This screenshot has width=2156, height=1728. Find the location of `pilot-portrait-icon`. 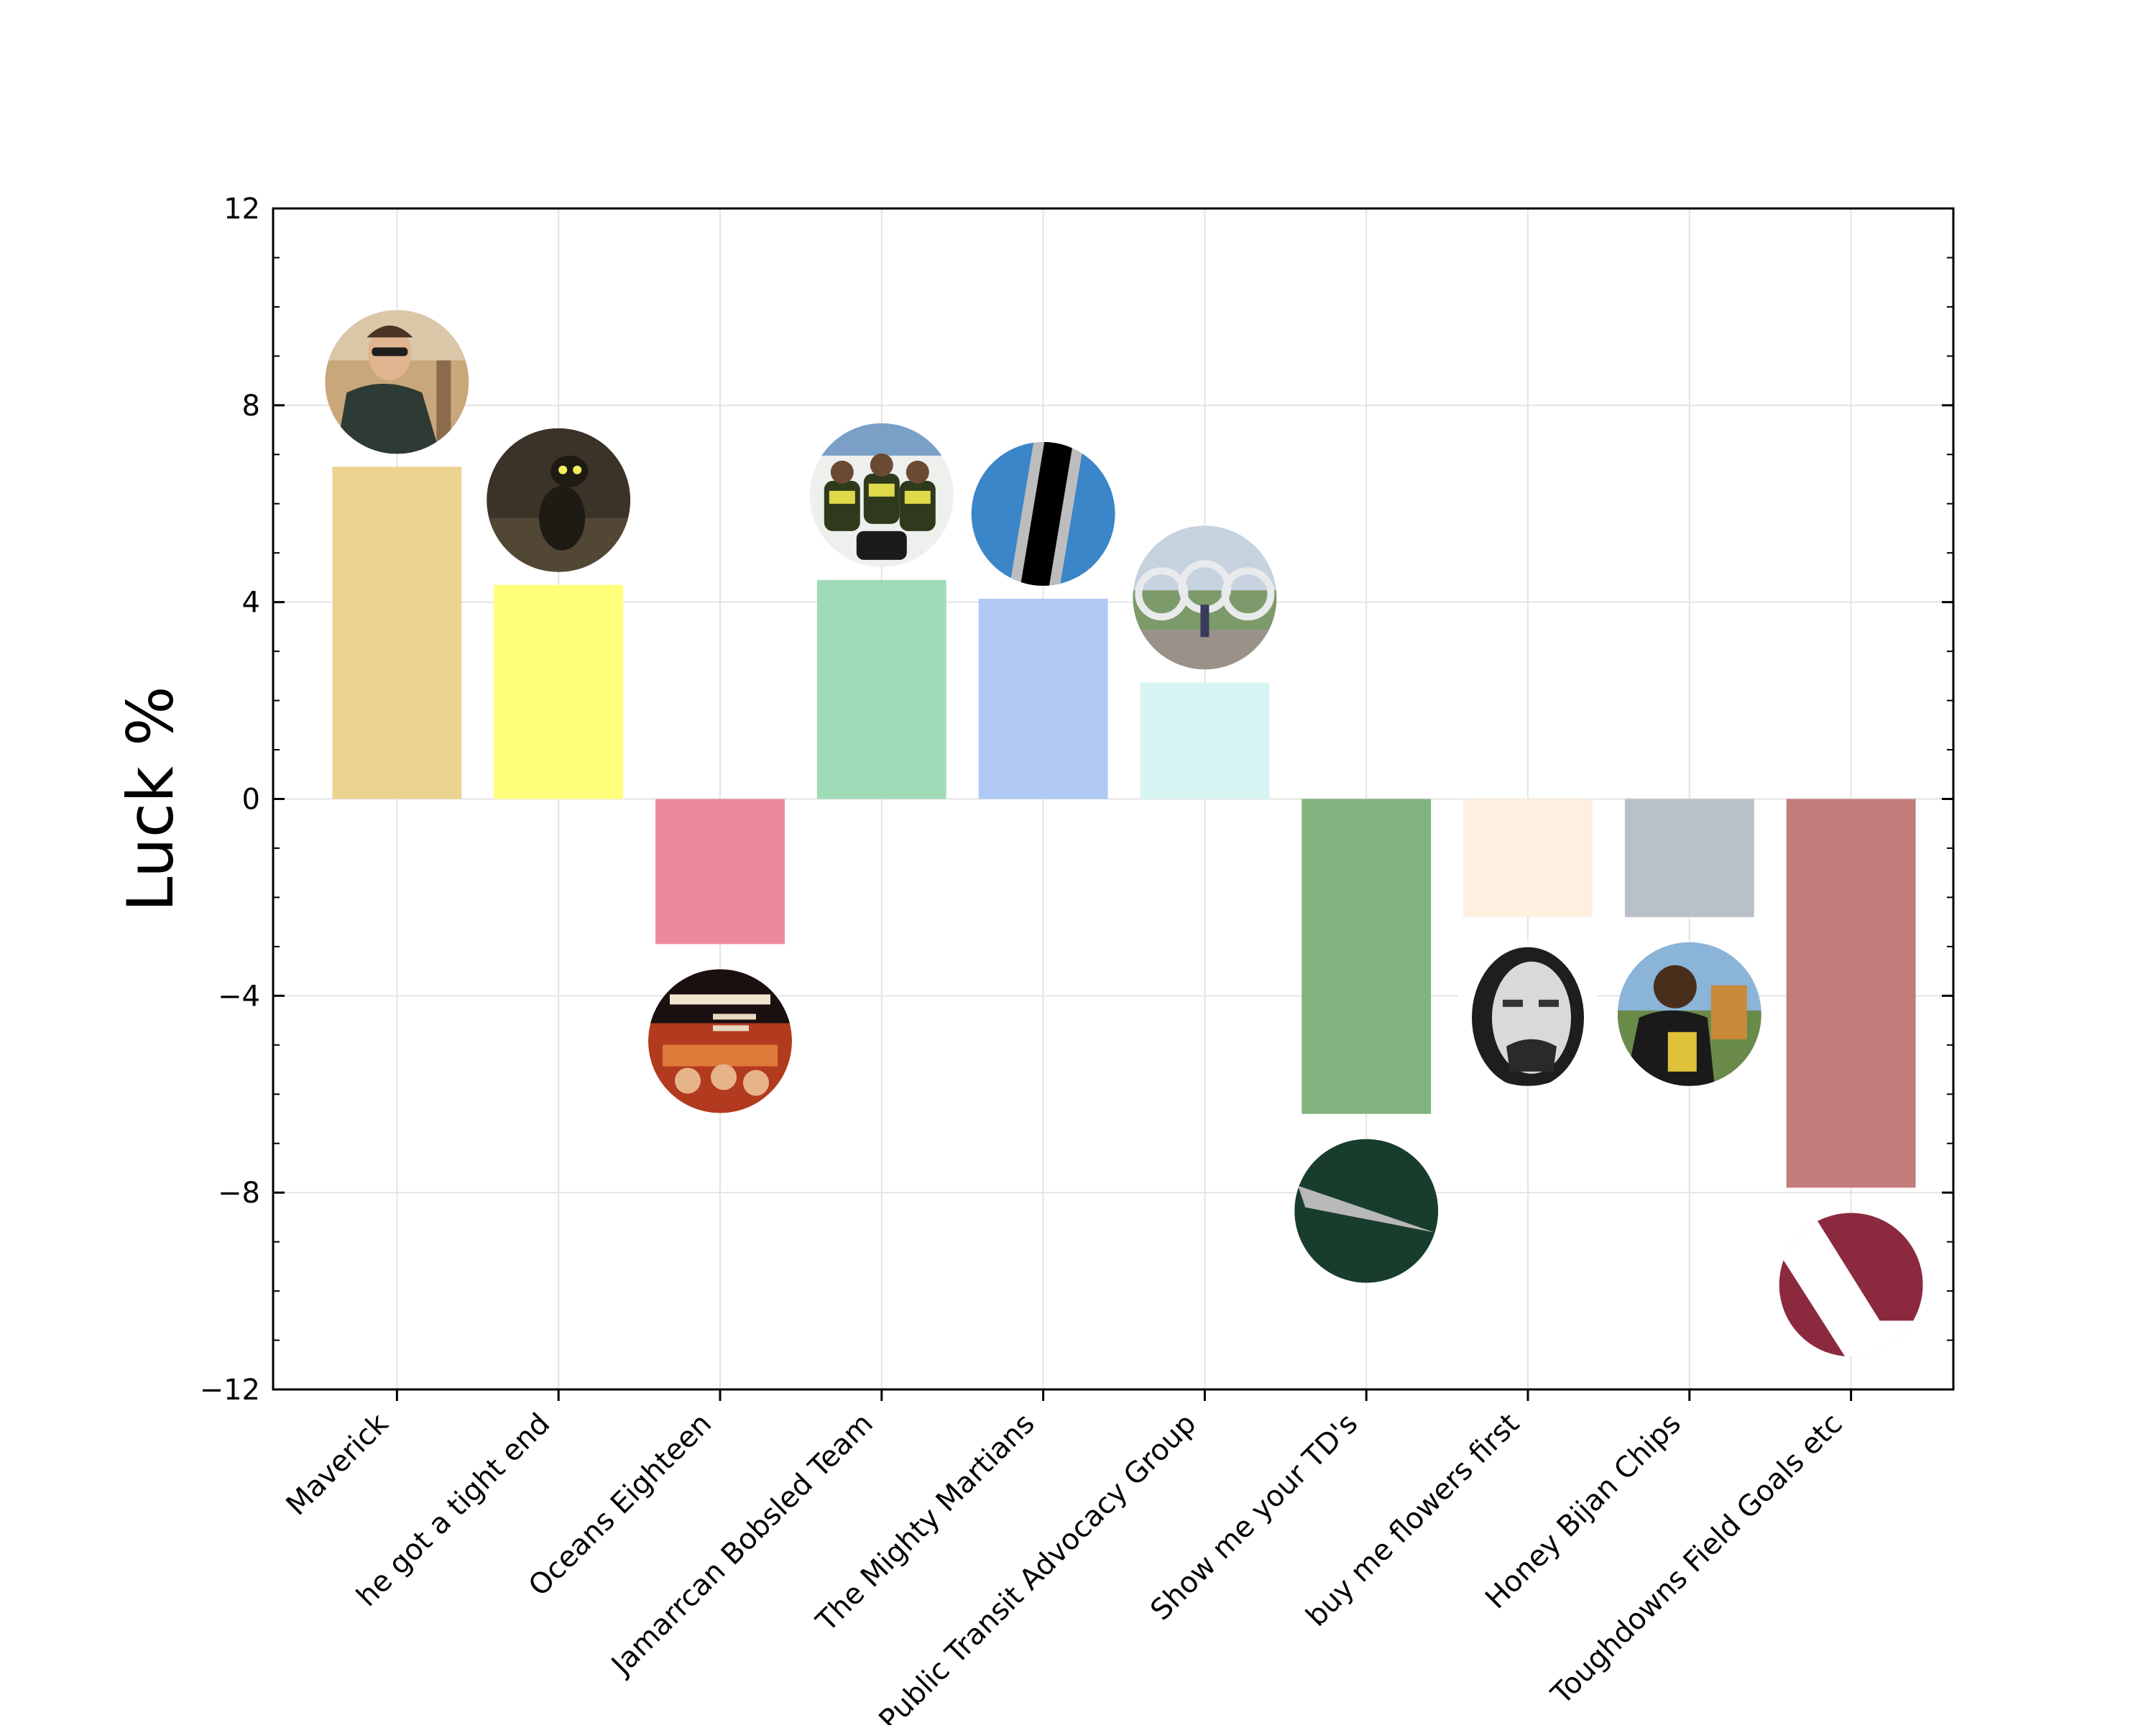

pilot-portrait-icon is located at coordinates (397, 382).